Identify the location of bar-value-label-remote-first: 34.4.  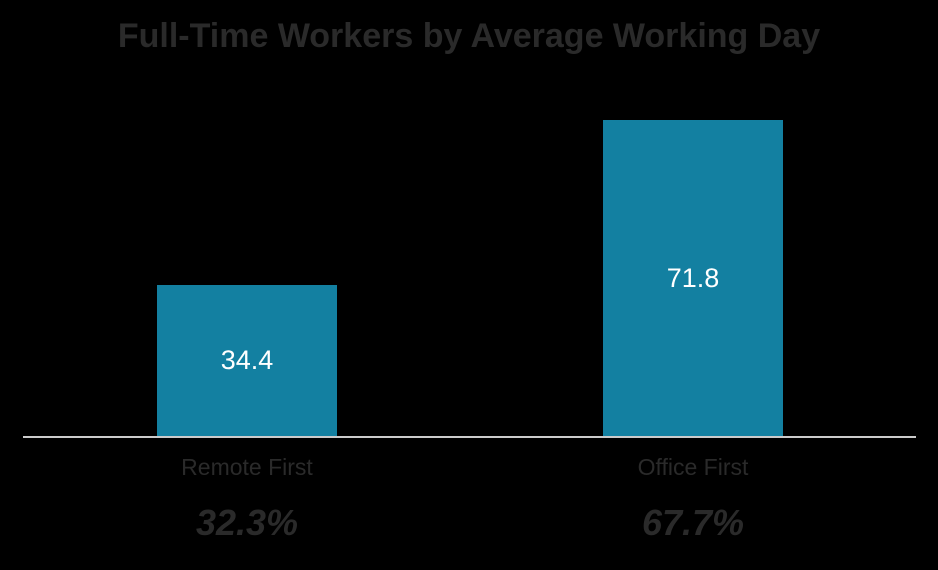
(247, 360).